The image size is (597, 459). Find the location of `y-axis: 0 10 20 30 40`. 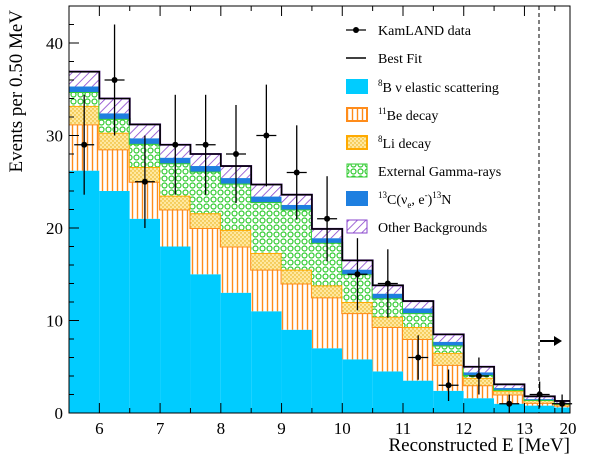

y-axis: 0 10 20 30 40 is located at coordinates (62, 223).